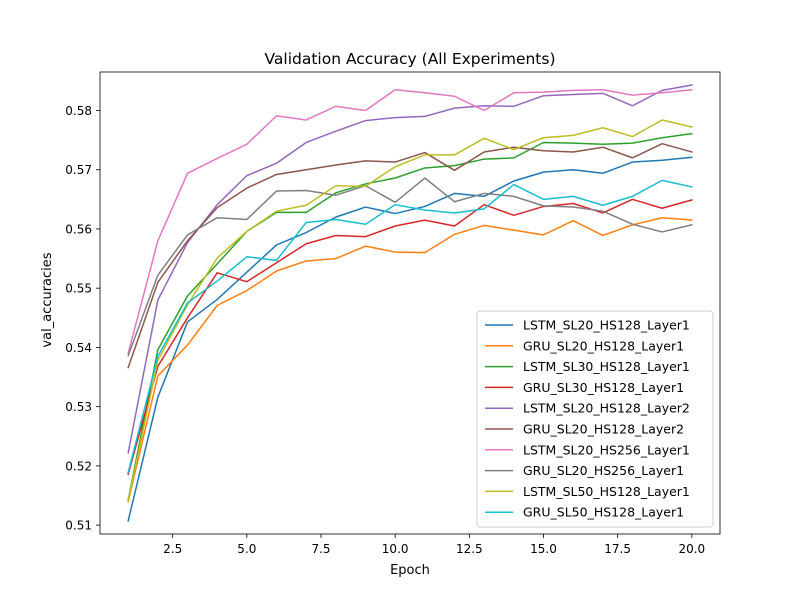  What do you see at coordinates (172, 549) in the screenshot?
I see `x-tick-label: 2.5` at bounding box center [172, 549].